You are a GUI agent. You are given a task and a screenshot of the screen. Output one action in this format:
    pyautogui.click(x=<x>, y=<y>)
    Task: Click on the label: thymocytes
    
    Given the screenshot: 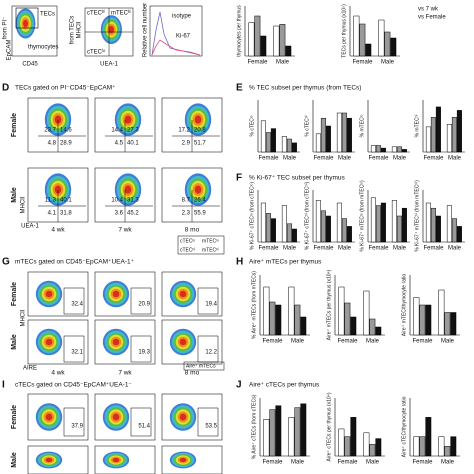 What is the action you would take?
    pyautogui.click(x=43, y=48)
    